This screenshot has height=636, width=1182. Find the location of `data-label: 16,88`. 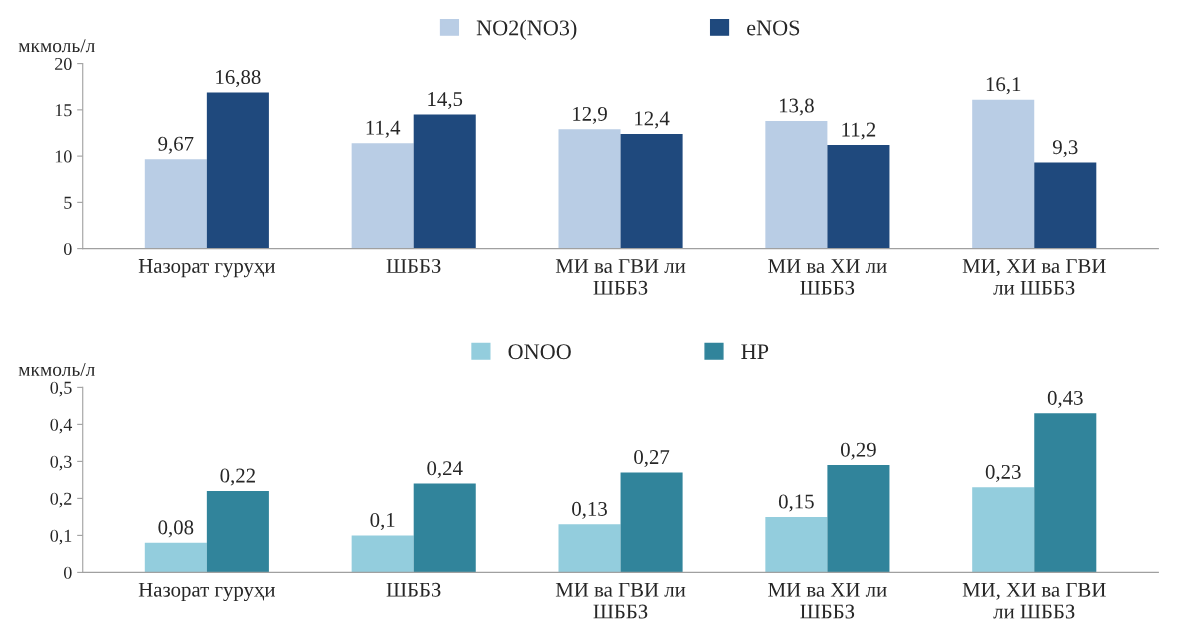

data-label: 16,88 is located at coordinates (238, 79).